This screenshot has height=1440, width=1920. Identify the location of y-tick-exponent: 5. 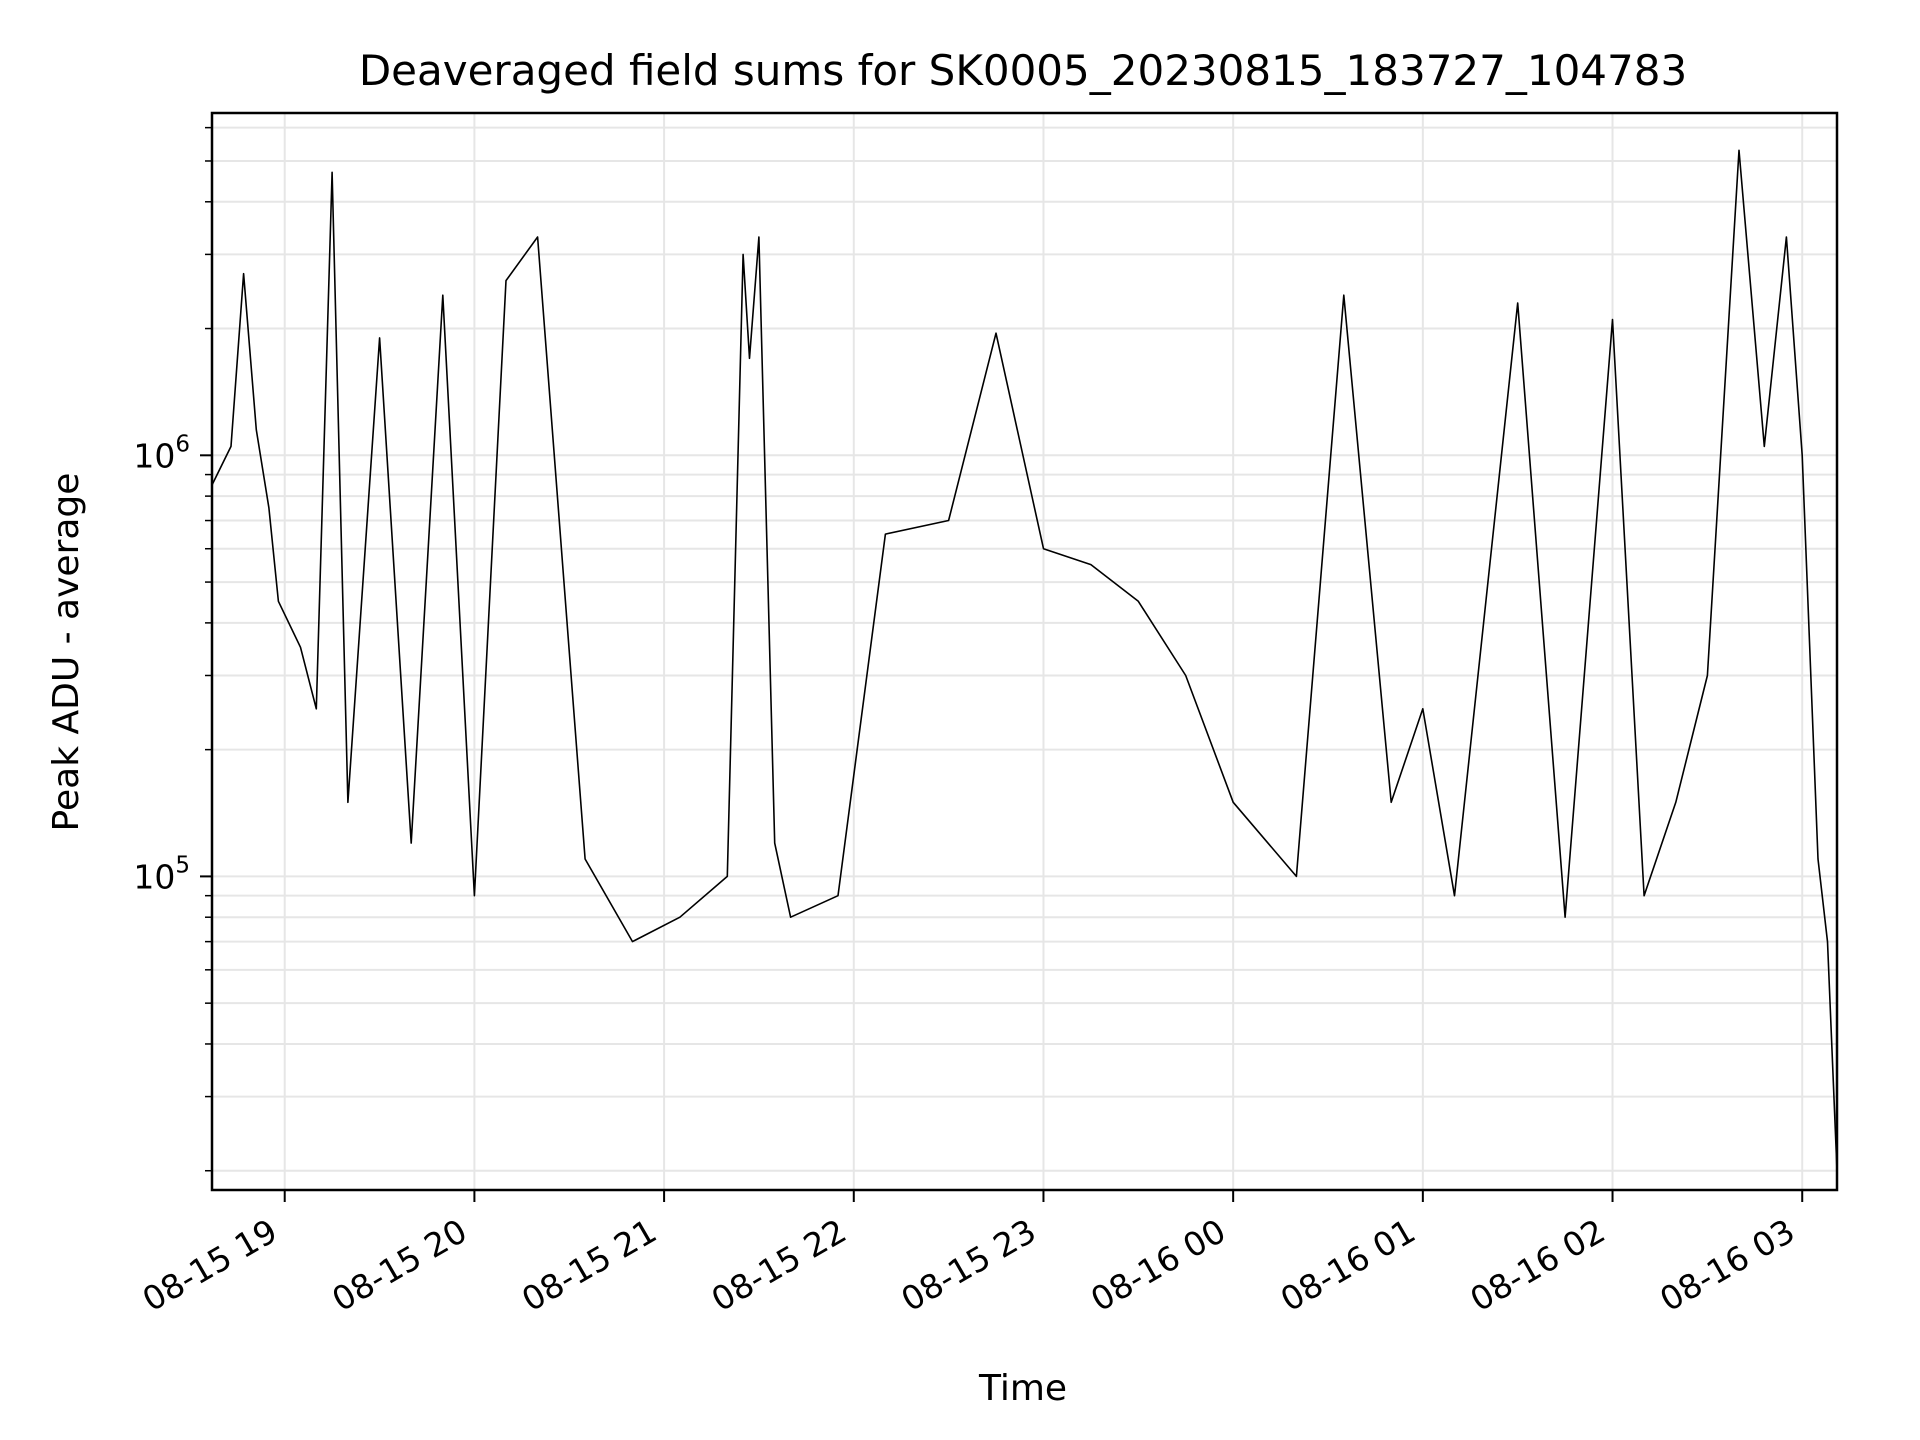
(182, 865).